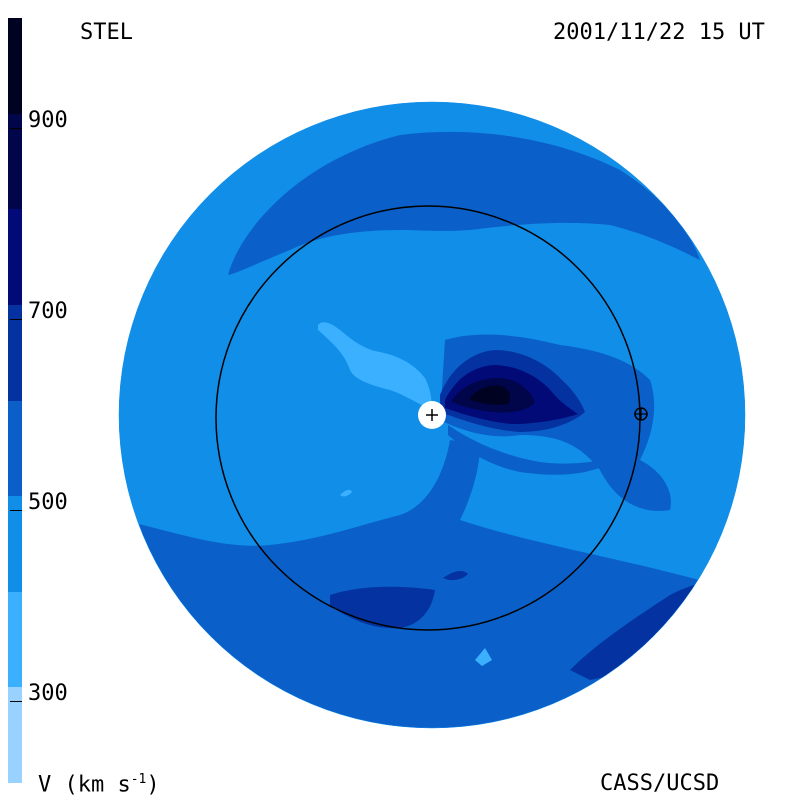 This screenshot has width=800, height=800. Describe the element at coordinates (660, 783) in the screenshot. I see `credit-label: CASS/UCSD` at that location.